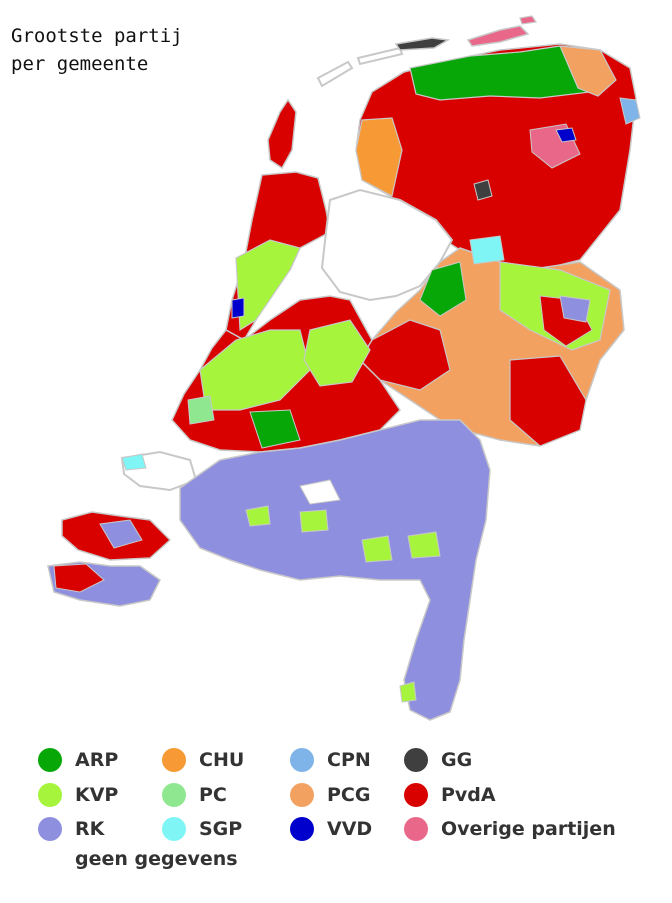  What do you see at coordinates (268, 285) in the screenshot?
I see `noord-holland-kvp-area` at bounding box center [268, 285].